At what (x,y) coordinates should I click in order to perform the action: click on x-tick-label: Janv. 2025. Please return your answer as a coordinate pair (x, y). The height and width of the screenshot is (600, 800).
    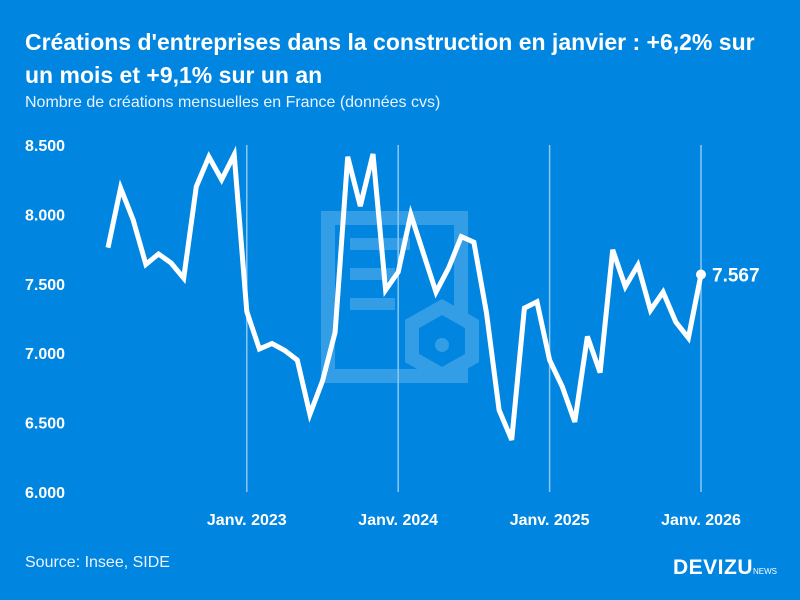
    Looking at the image, I should click on (550, 520).